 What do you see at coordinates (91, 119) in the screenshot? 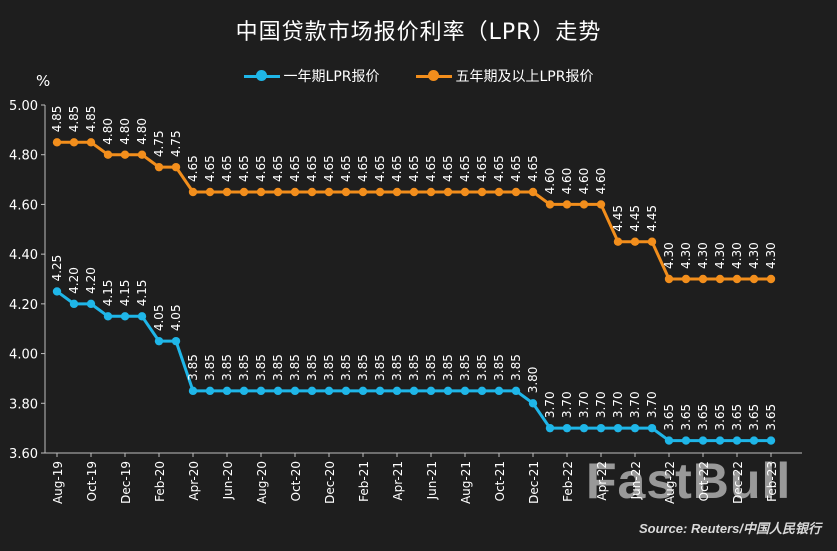
I see `data-label-five-year: 4.85` at bounding box center [91, 119].